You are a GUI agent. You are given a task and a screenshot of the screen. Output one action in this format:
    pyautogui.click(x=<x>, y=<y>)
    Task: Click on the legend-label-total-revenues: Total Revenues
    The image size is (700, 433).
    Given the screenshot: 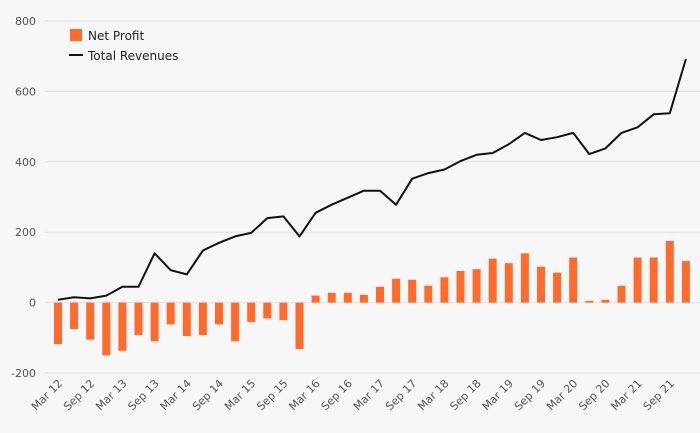 What is the action you would take?
    pyautogui.click(x=132, y=56)
    